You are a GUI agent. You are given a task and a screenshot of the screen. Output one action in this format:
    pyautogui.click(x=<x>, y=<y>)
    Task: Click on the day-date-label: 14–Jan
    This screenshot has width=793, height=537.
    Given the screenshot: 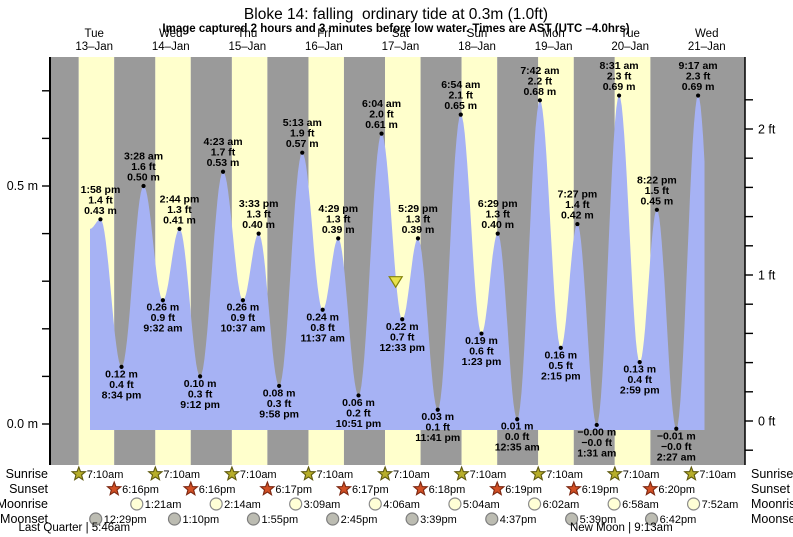 What is the action you would take?
    pyautogui.click(x=171, y=47)
    